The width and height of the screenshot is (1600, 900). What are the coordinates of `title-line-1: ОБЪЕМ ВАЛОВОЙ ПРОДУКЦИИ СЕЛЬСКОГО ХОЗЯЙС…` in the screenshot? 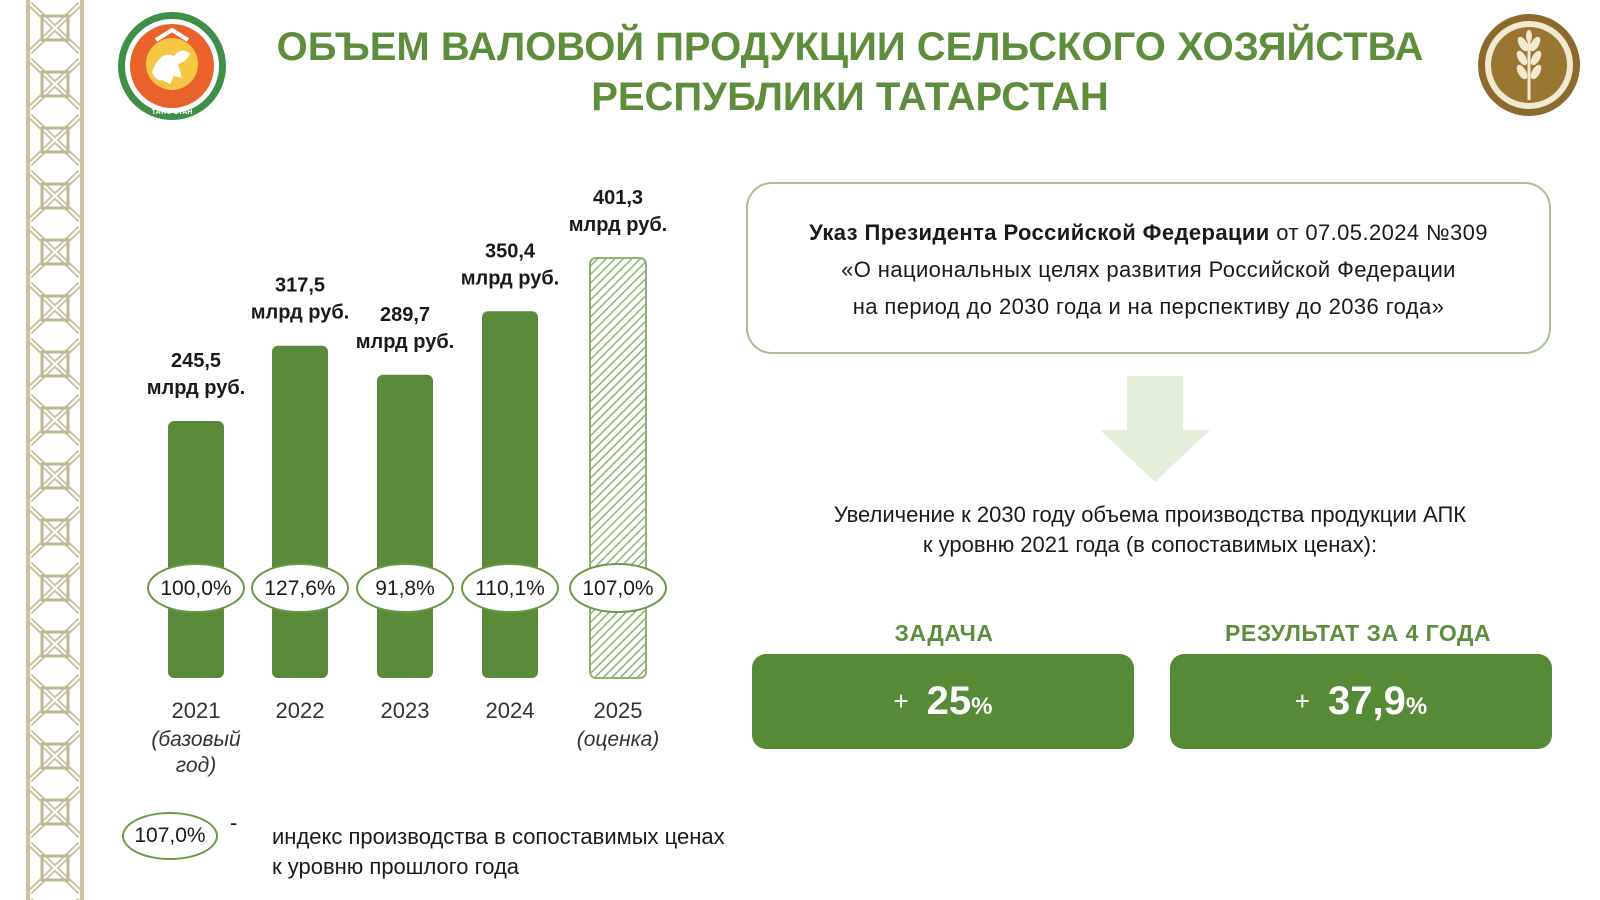 It's located at (850, 47).